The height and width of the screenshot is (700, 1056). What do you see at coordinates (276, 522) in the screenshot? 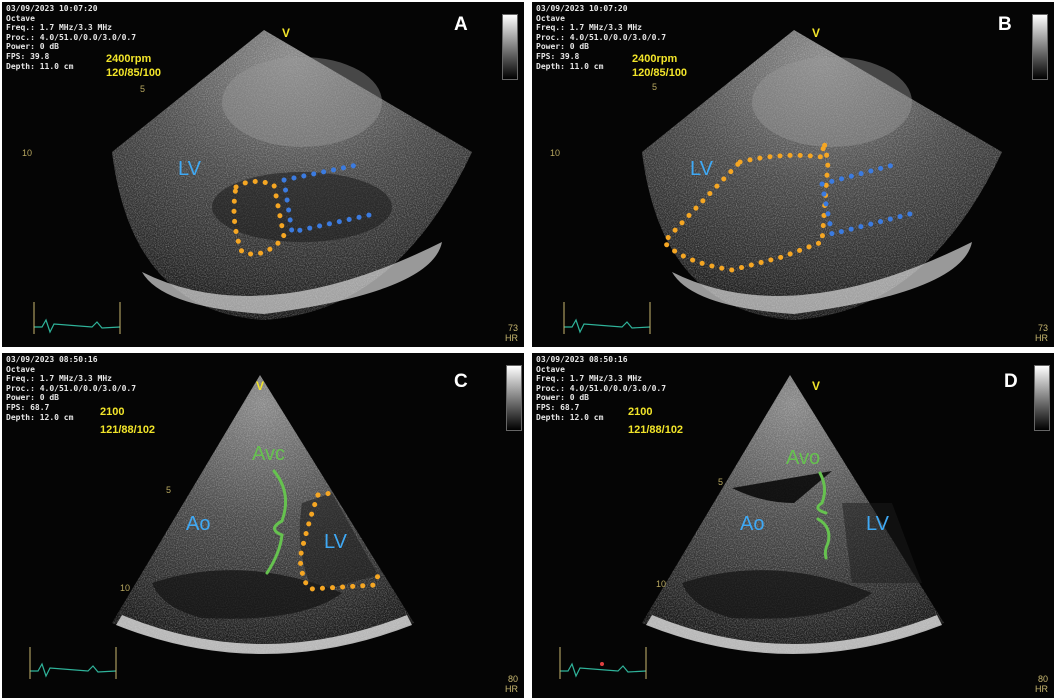
I see `valve-bracket` at bounding box center [276, 522].